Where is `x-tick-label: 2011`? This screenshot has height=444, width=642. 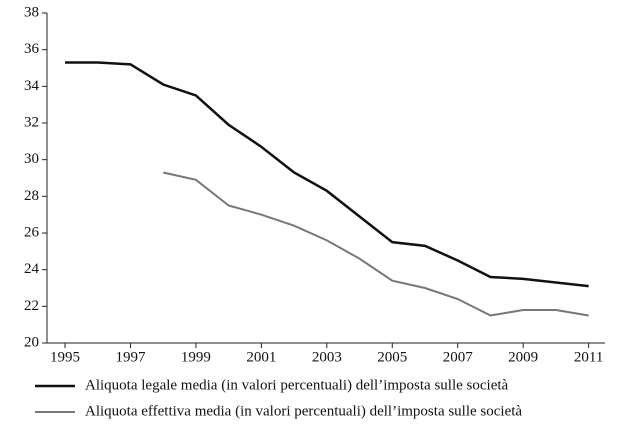
x-tick-label: 2011 is located at coordinates (588, 357).